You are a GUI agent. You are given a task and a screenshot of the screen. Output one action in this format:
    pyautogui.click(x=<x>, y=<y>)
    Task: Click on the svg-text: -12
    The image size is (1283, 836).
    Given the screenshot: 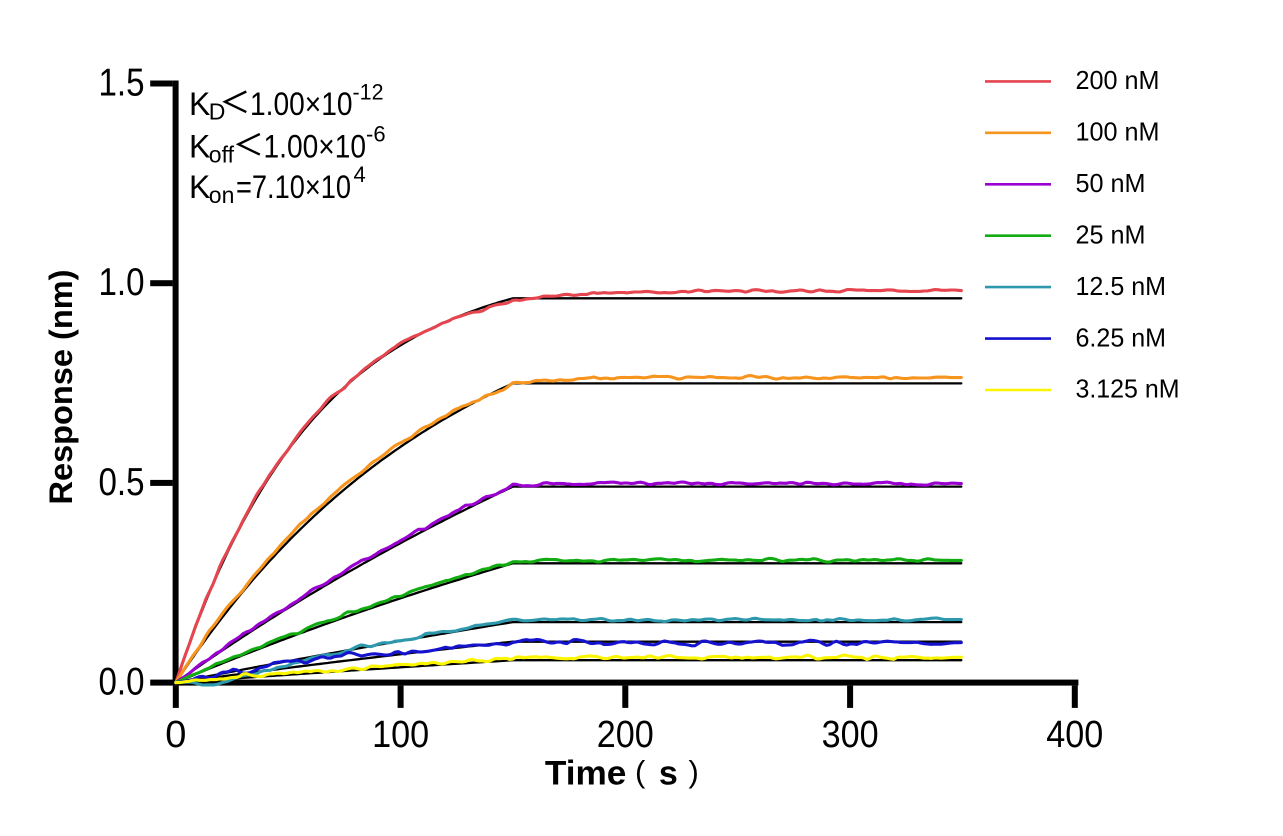 What is the action you would take?
    pyautogui.click(x=368, y=92)
    